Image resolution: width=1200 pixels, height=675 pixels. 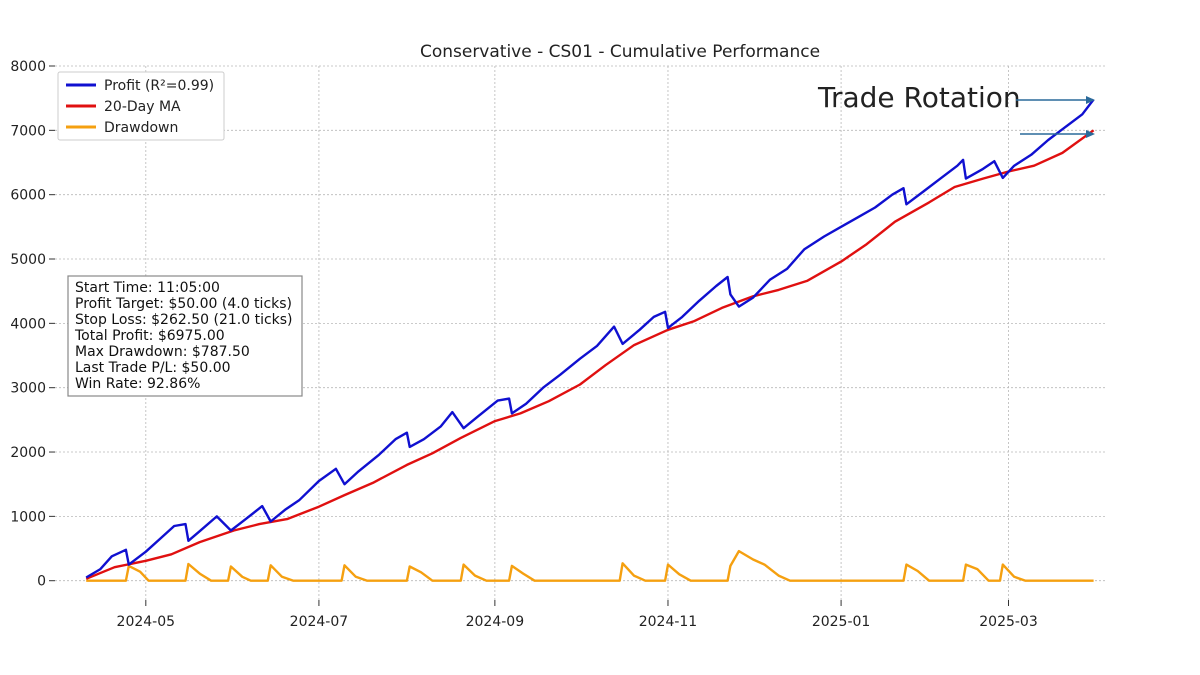 What do you see at coordinates (28, 67) in the screenshot?
I see `y-tick-label: 8000` at bounding box center [28, 67].